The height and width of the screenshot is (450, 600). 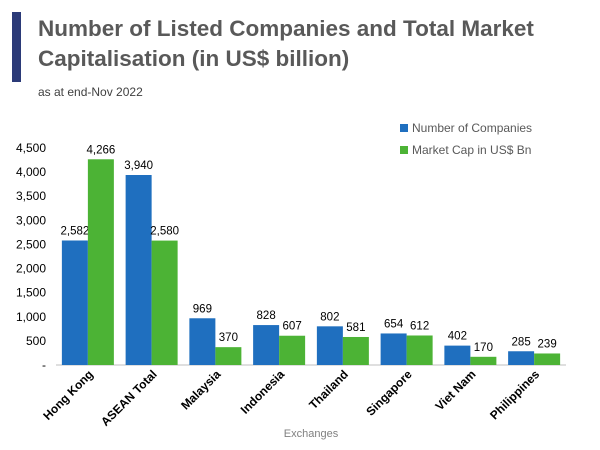 I want to click on x-category-label: Viet Nam, so click(x=455, y=390).